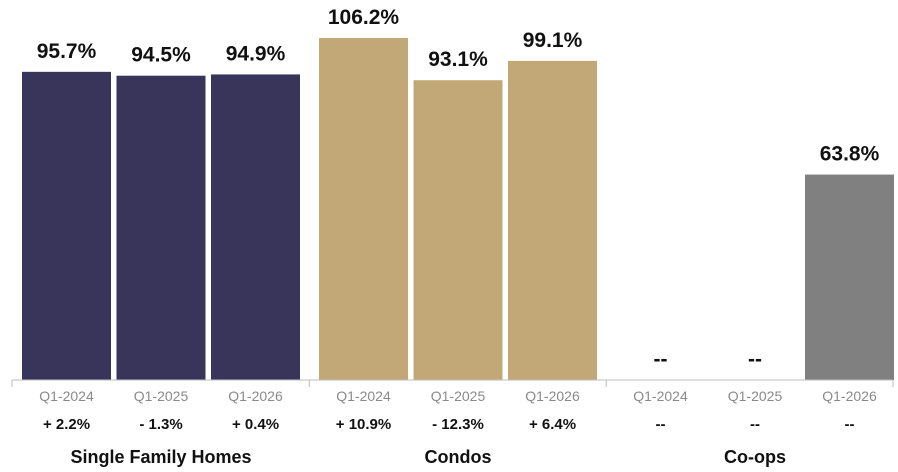 This screenshot has width=898, height=472. What do you see at coordinates (849, 277) in the screenshot?
I see `bar-co-ops-q1-2026` at bounding box center [849, 277].